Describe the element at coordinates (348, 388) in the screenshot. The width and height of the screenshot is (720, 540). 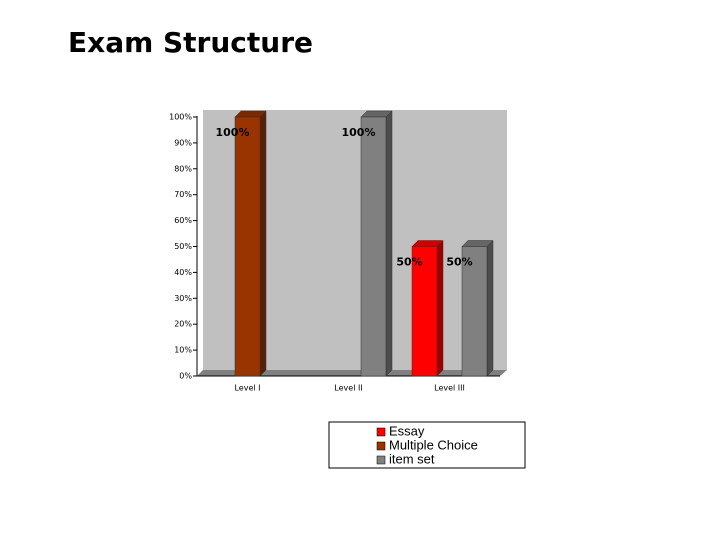
I see `x-tick-label: Level II` at that location.